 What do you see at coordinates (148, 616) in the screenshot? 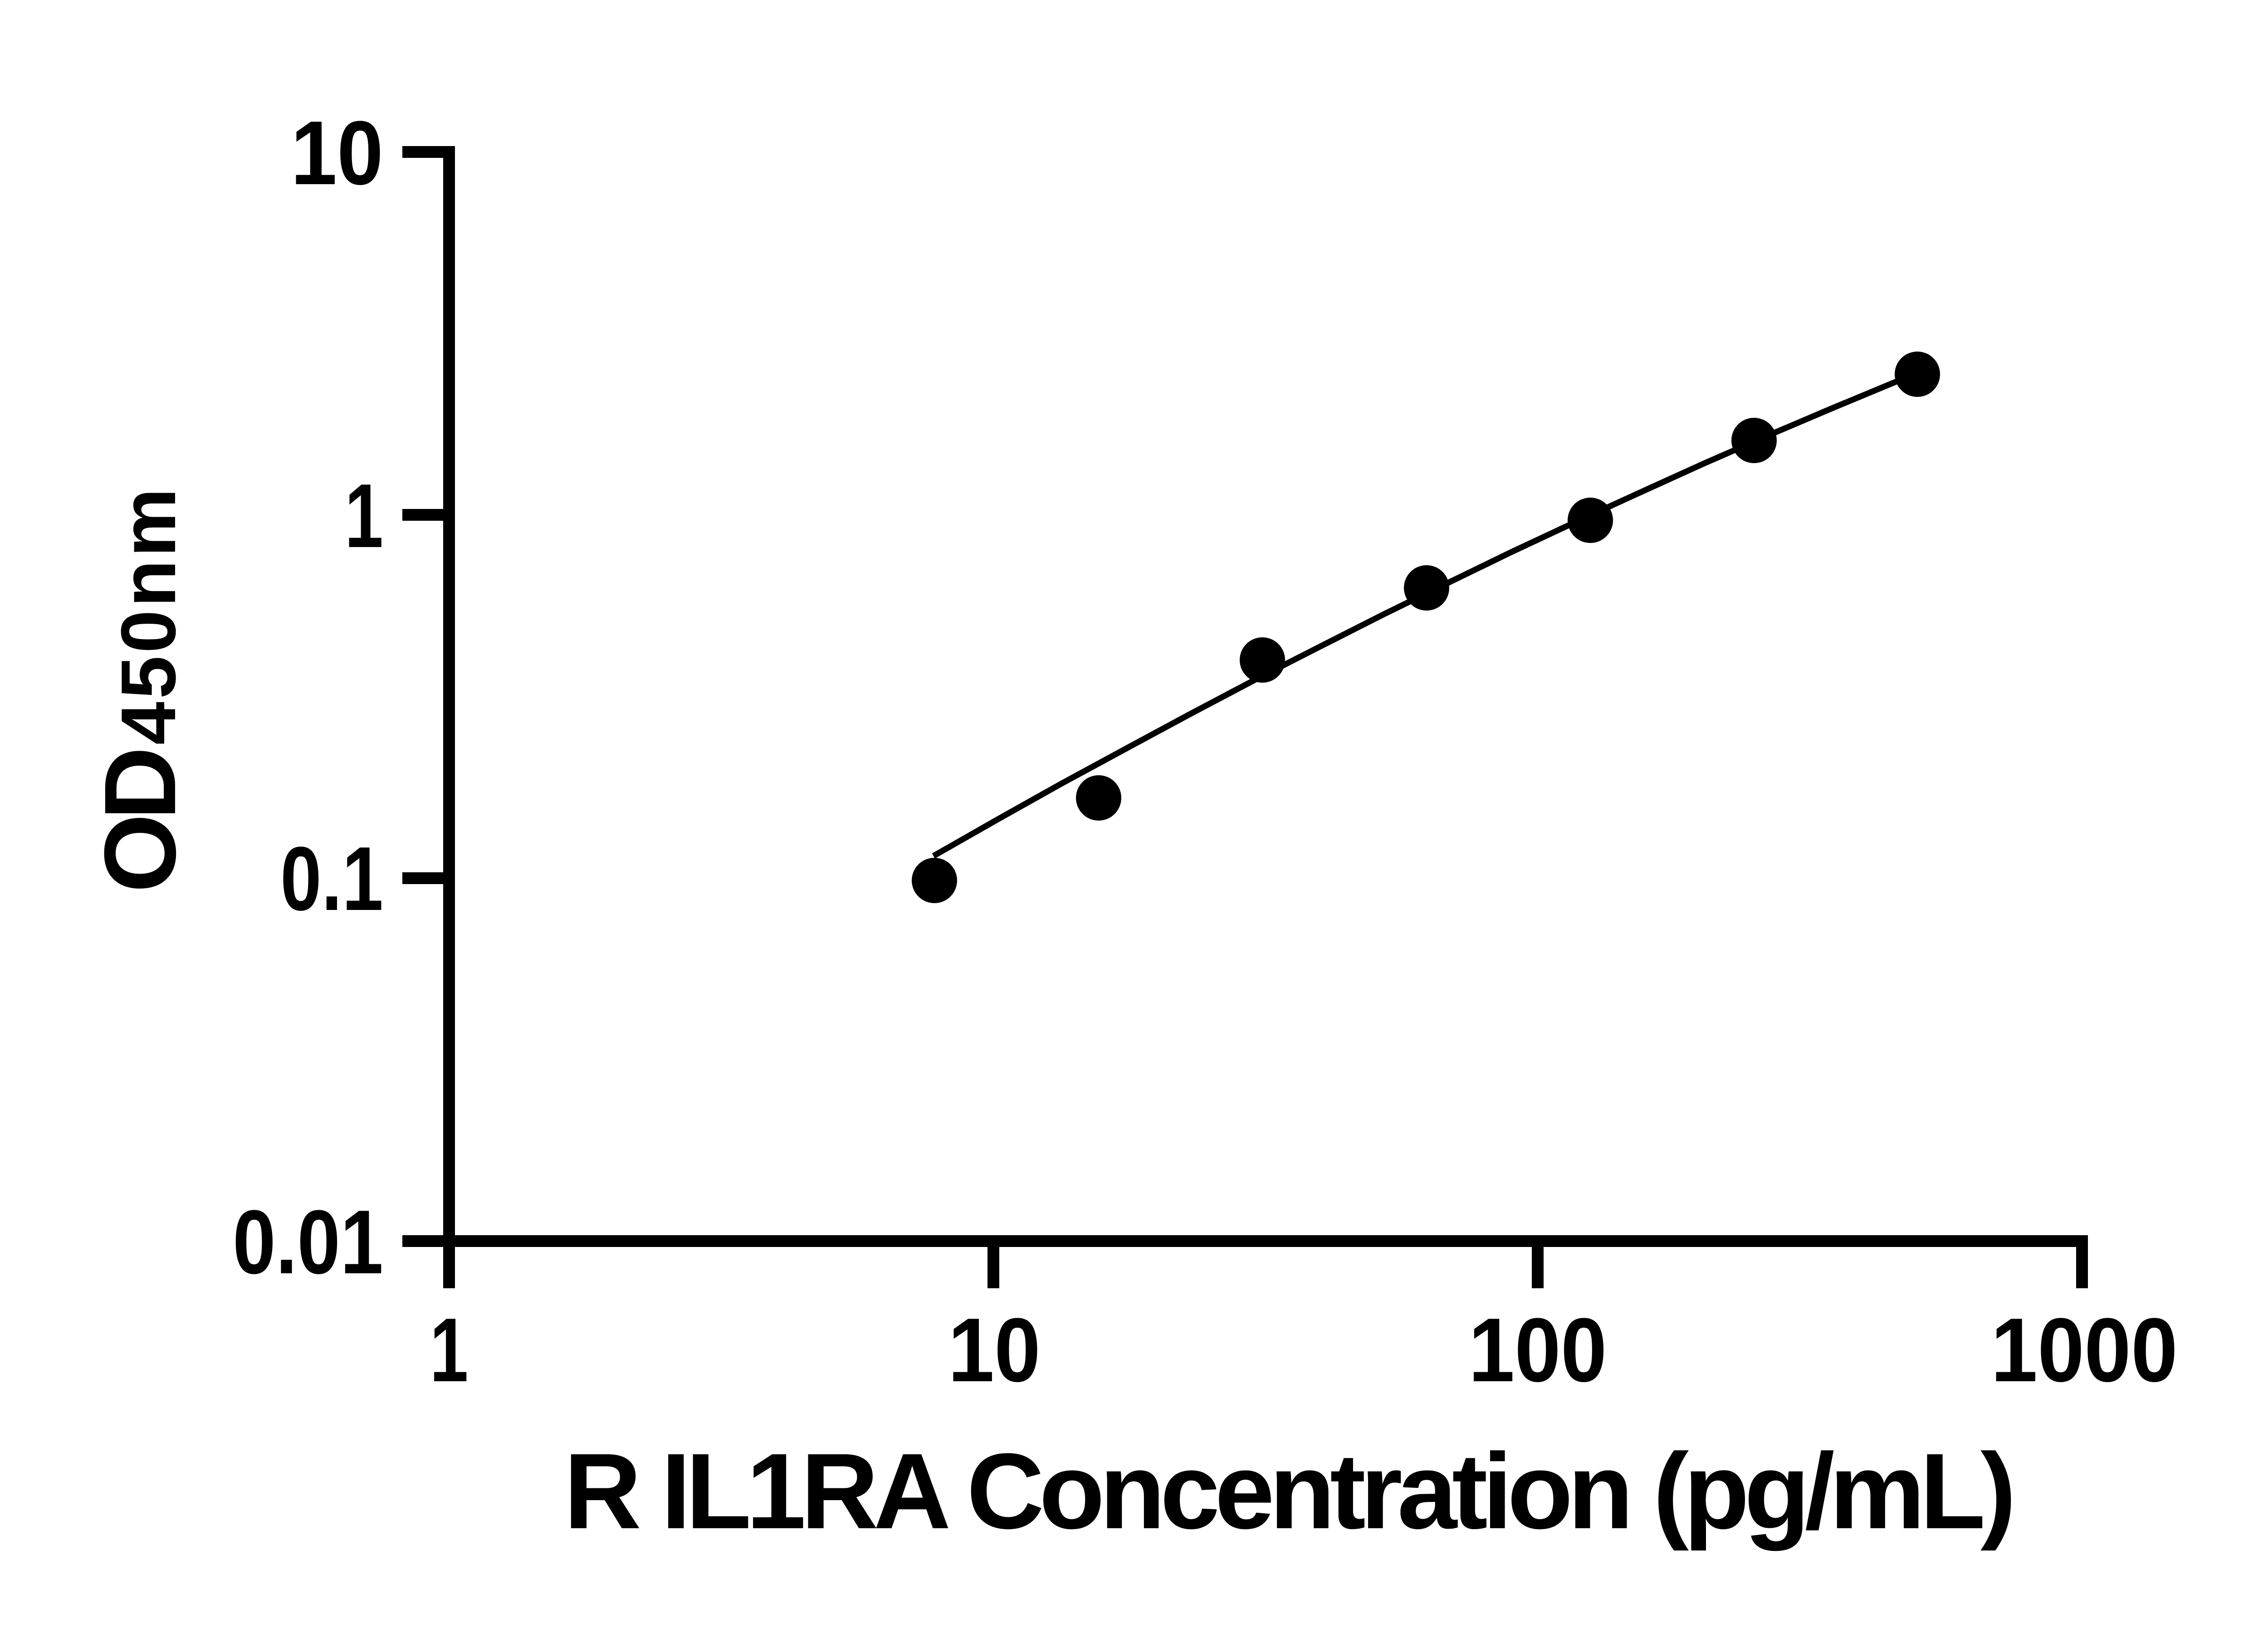
I see `svg-text: 450nm` at bounding box center [148, 616].